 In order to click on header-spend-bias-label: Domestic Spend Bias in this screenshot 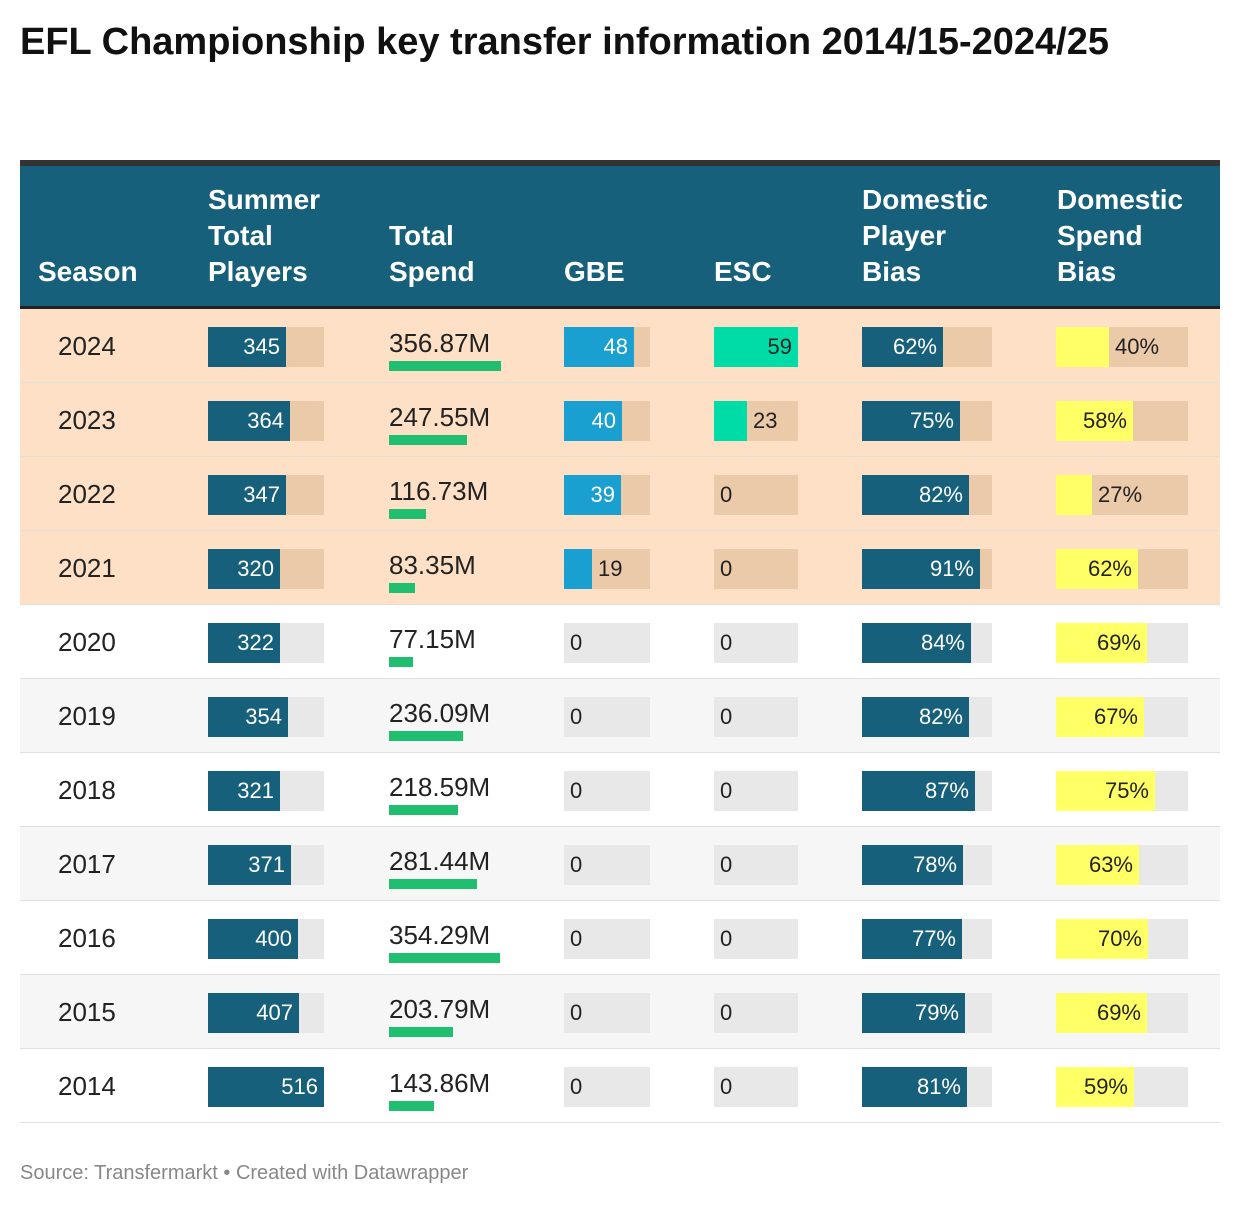, I will do `click(1120, 235)`.